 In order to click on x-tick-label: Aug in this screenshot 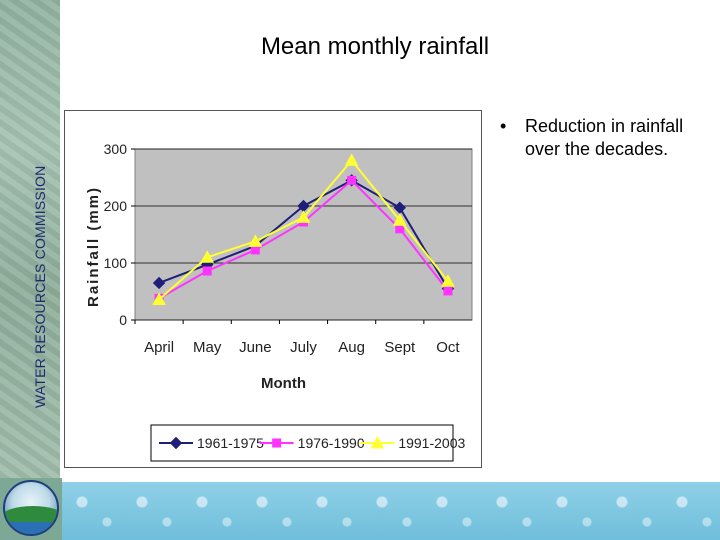, I will do `click(351, 347)`.